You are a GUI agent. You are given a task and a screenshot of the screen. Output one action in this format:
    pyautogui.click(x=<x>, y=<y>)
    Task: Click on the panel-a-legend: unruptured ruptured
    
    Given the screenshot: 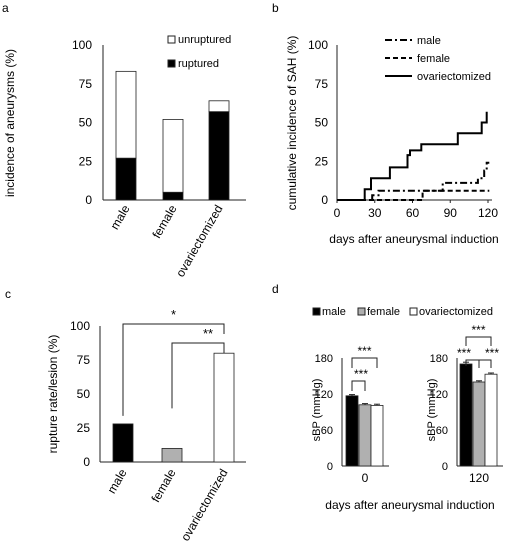 What is the action you would take?
    pyautogui.click(x=199, y=52)
    